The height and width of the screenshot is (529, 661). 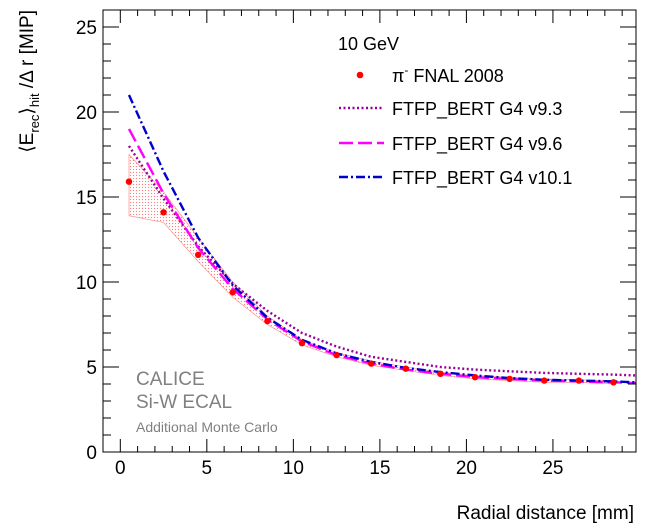 What do you see at coordinates (91, 368) in the screenshot?
I see `y-tick-label: 5` at bounding box center [91, 368].